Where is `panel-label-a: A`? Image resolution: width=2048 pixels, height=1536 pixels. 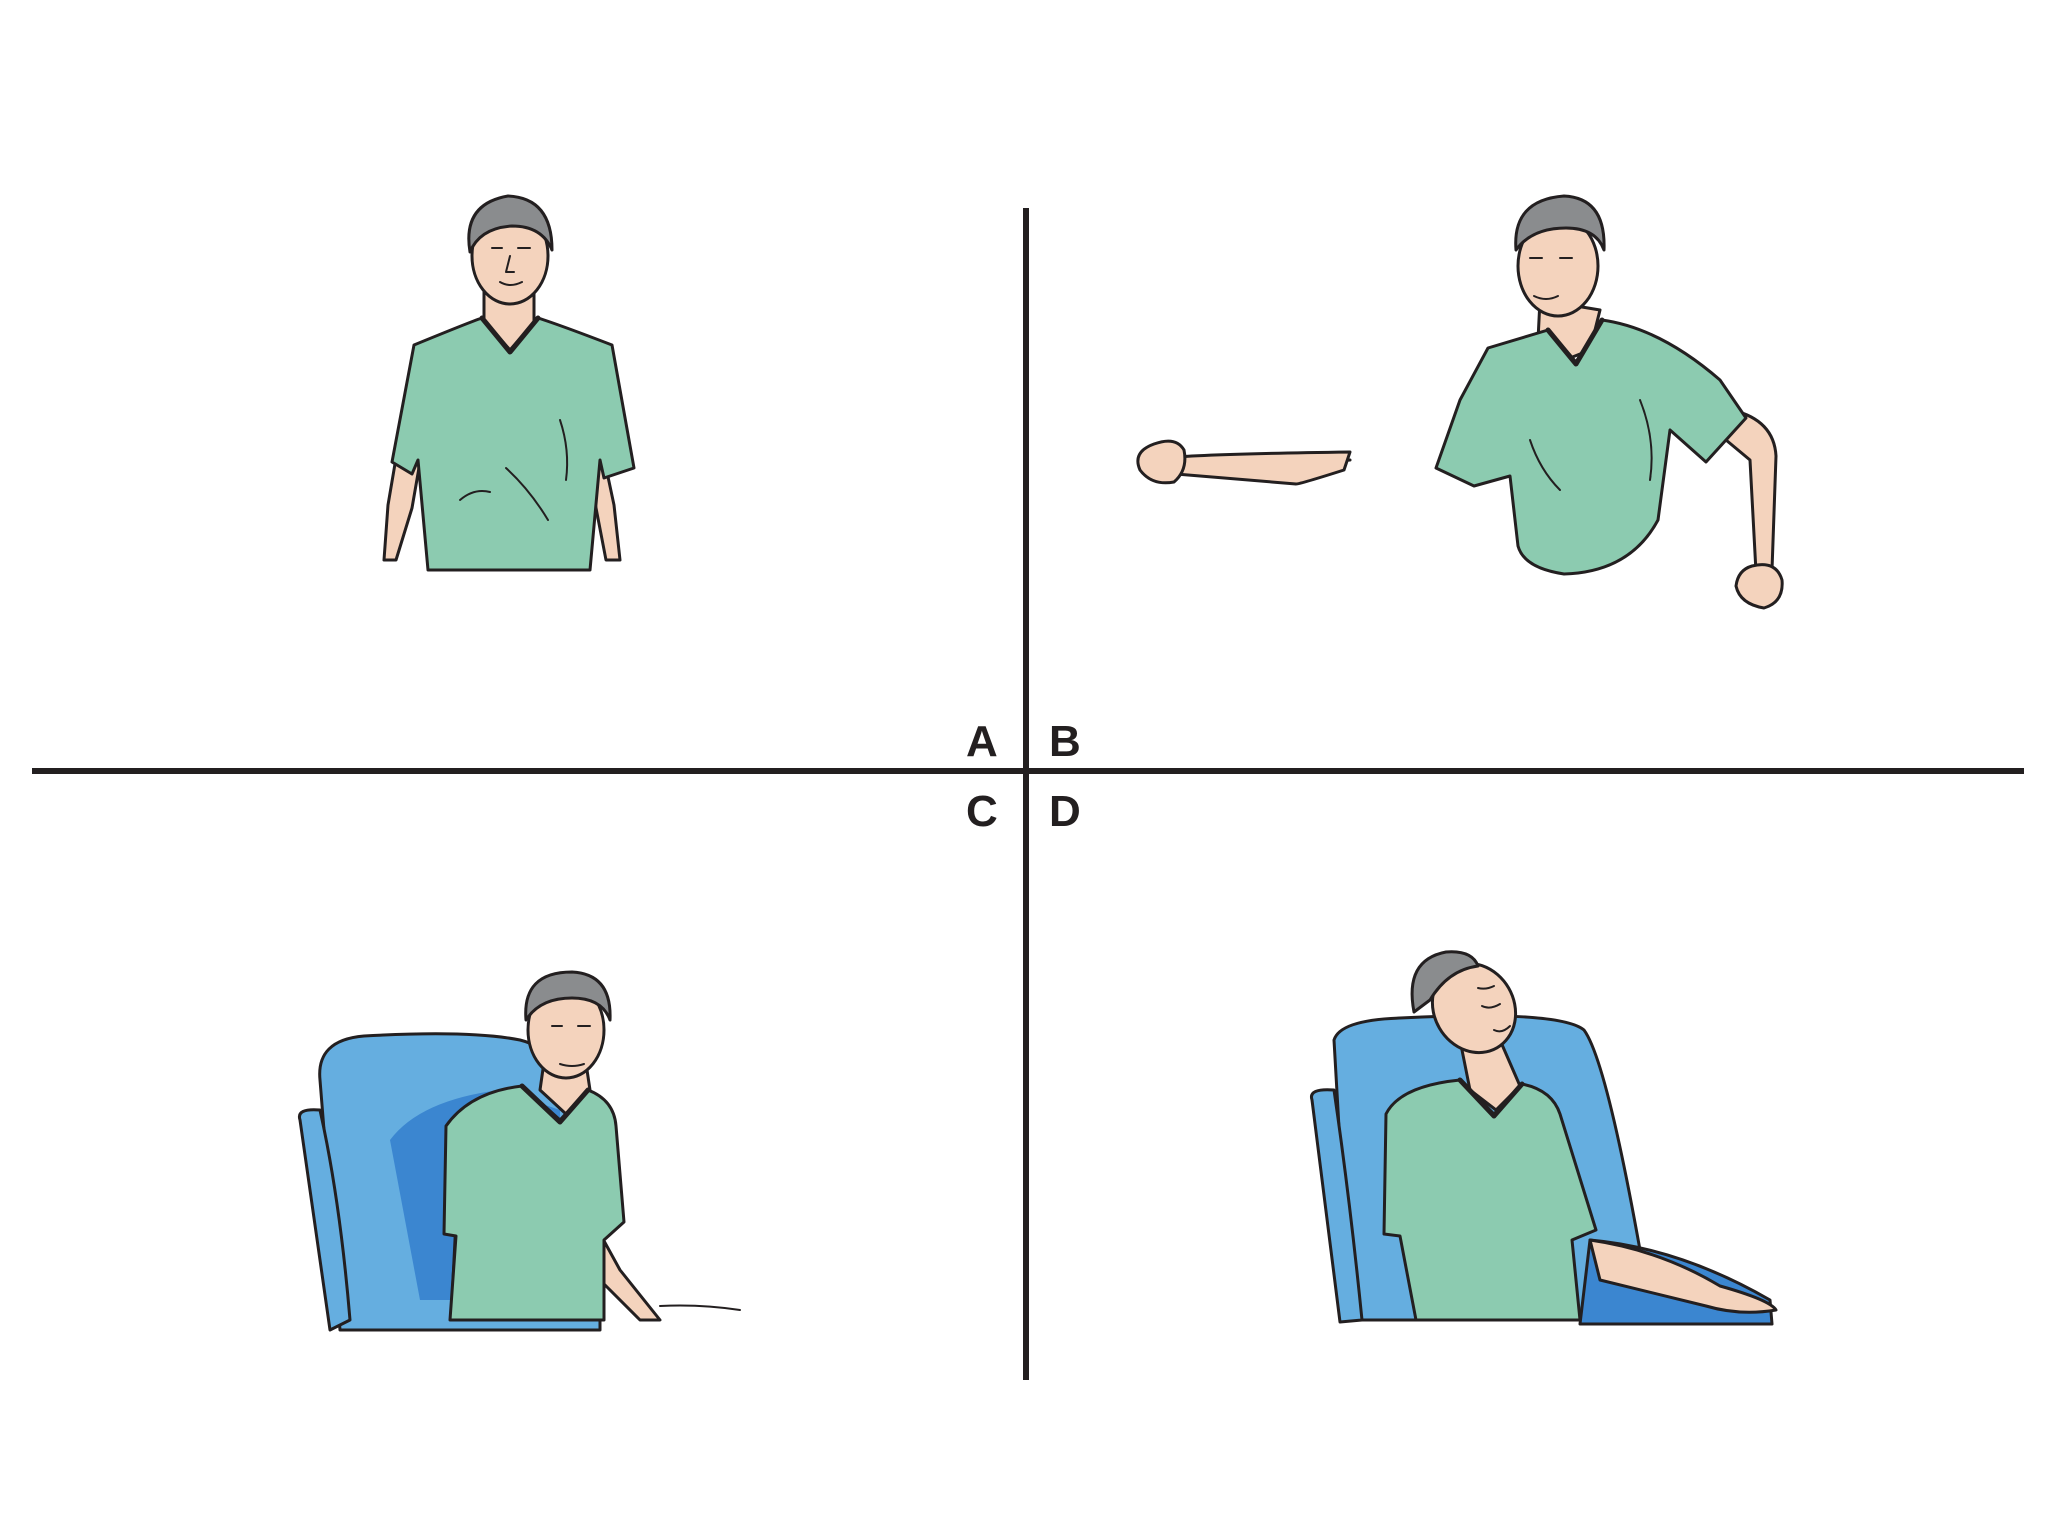
panel-label-a: A is located at coordinates (982, 741).